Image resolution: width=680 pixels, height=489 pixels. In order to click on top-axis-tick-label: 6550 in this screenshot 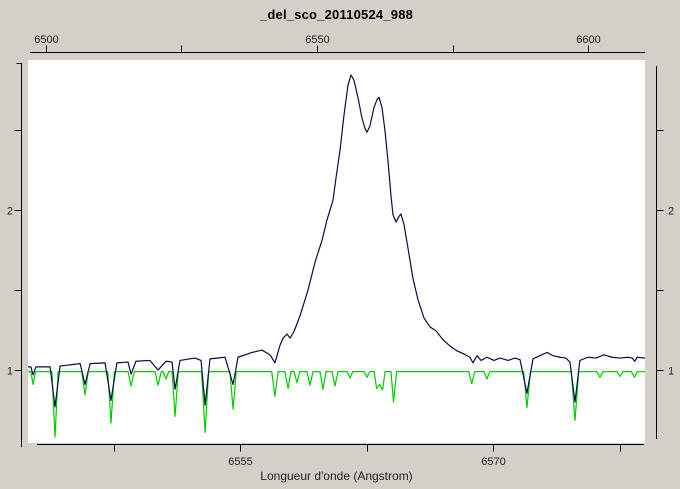, I will do `click(317, 40)`.